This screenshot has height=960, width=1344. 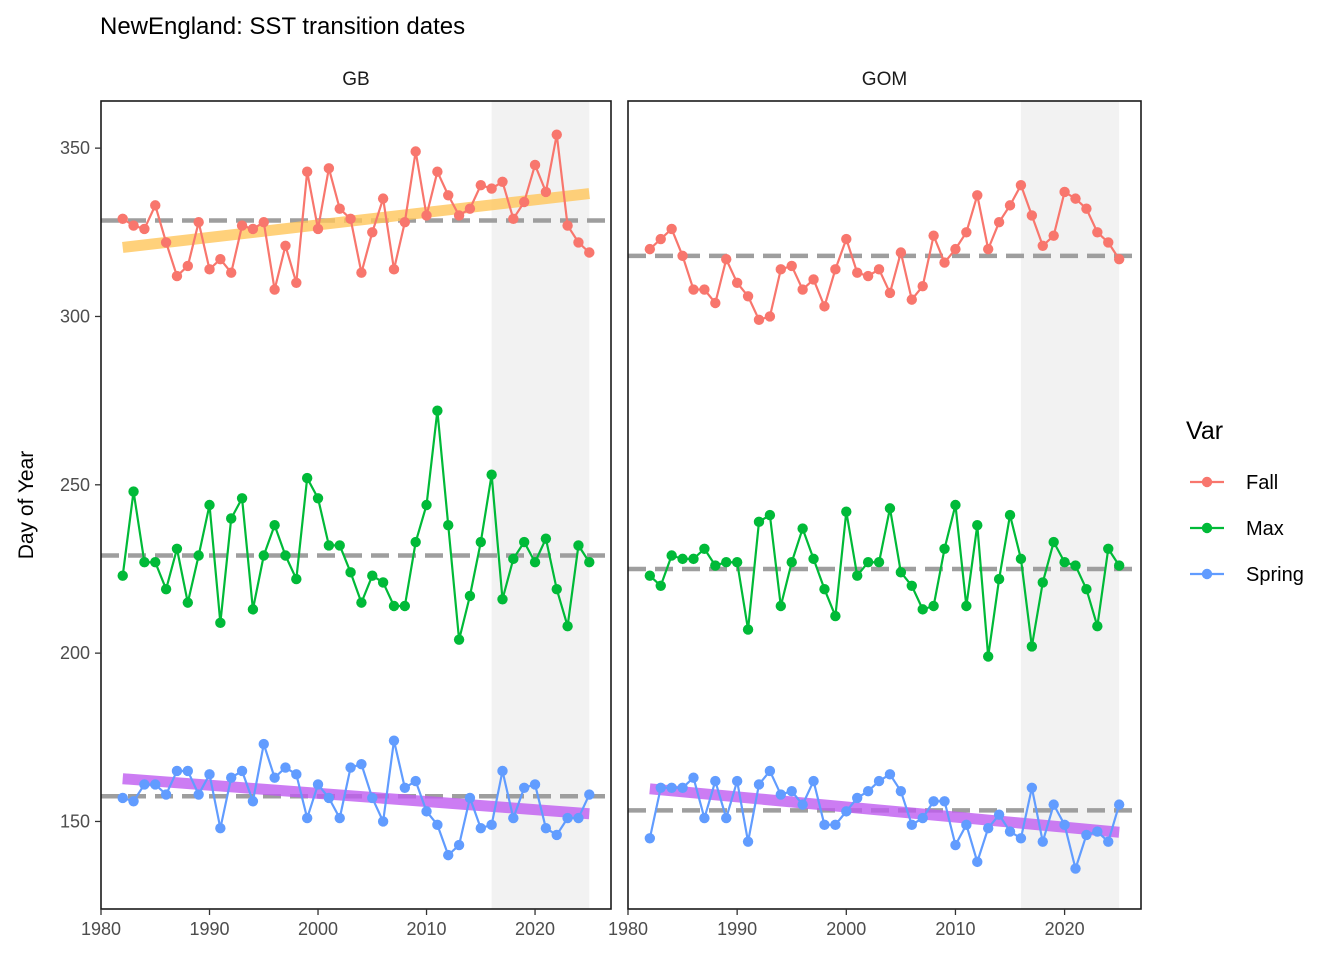 I want to click on x-tick-label: 2000, so click(x=846, y=929).